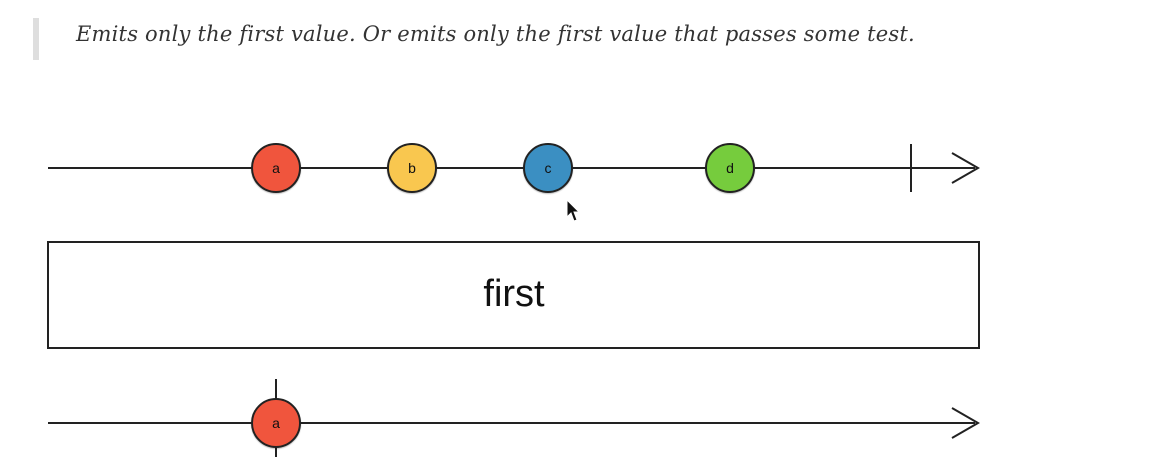 This screenshot has height=457, width=1168. Describe the element at coordinates (573, 210) in the screenshot. I see `mouse-pointer-icon` at that location.